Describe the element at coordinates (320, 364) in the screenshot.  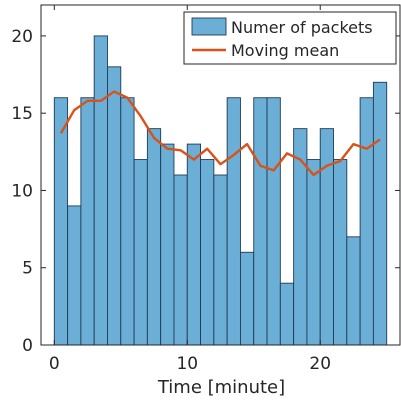
I see `x-tick-label: 20` at that location.